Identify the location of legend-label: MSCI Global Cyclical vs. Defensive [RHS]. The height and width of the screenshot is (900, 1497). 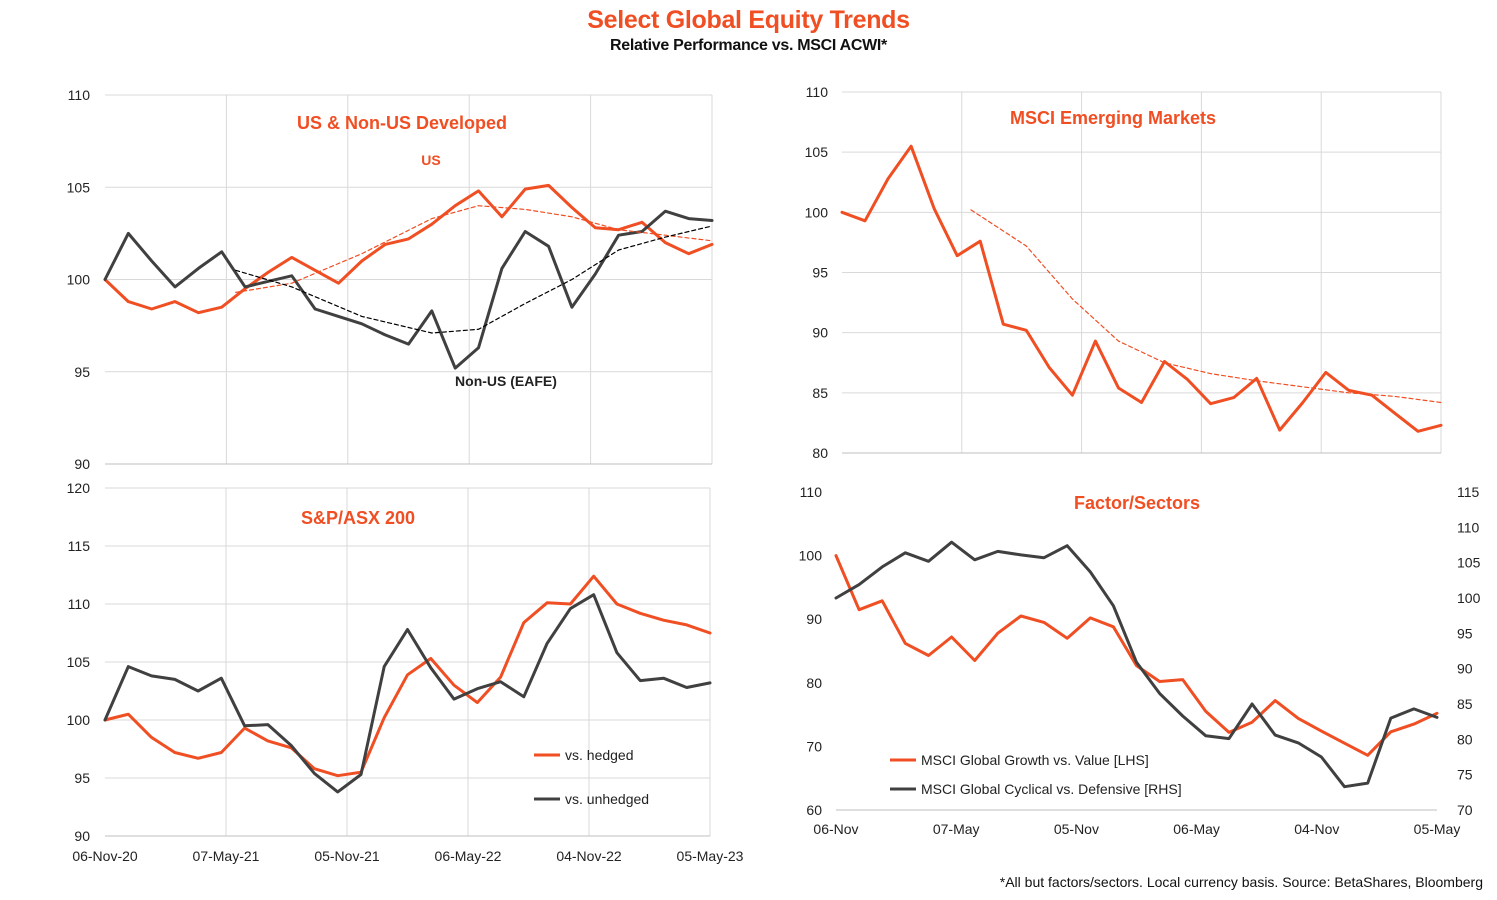
(1051, 789).